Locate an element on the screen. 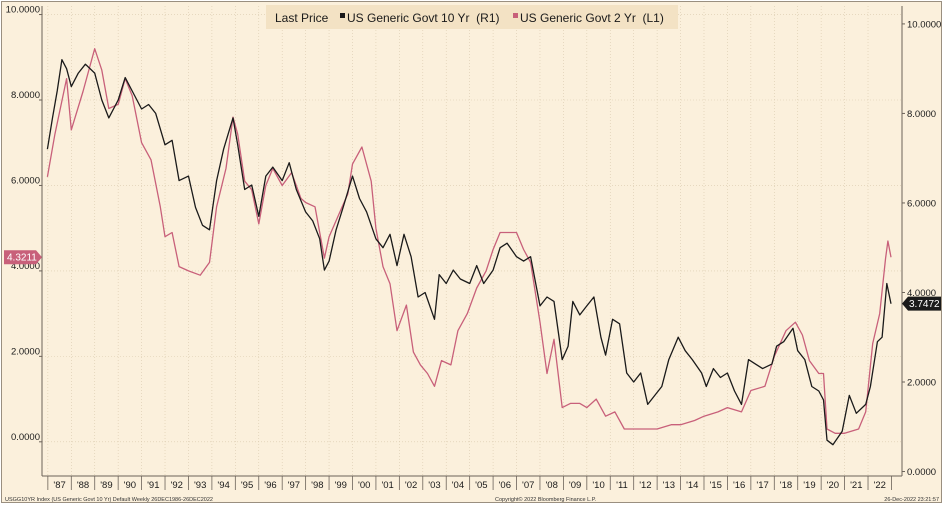 The height and width of the screenshot is (509, 945). x-axis-tick-label: '07 is located at coordinates (528, 485).